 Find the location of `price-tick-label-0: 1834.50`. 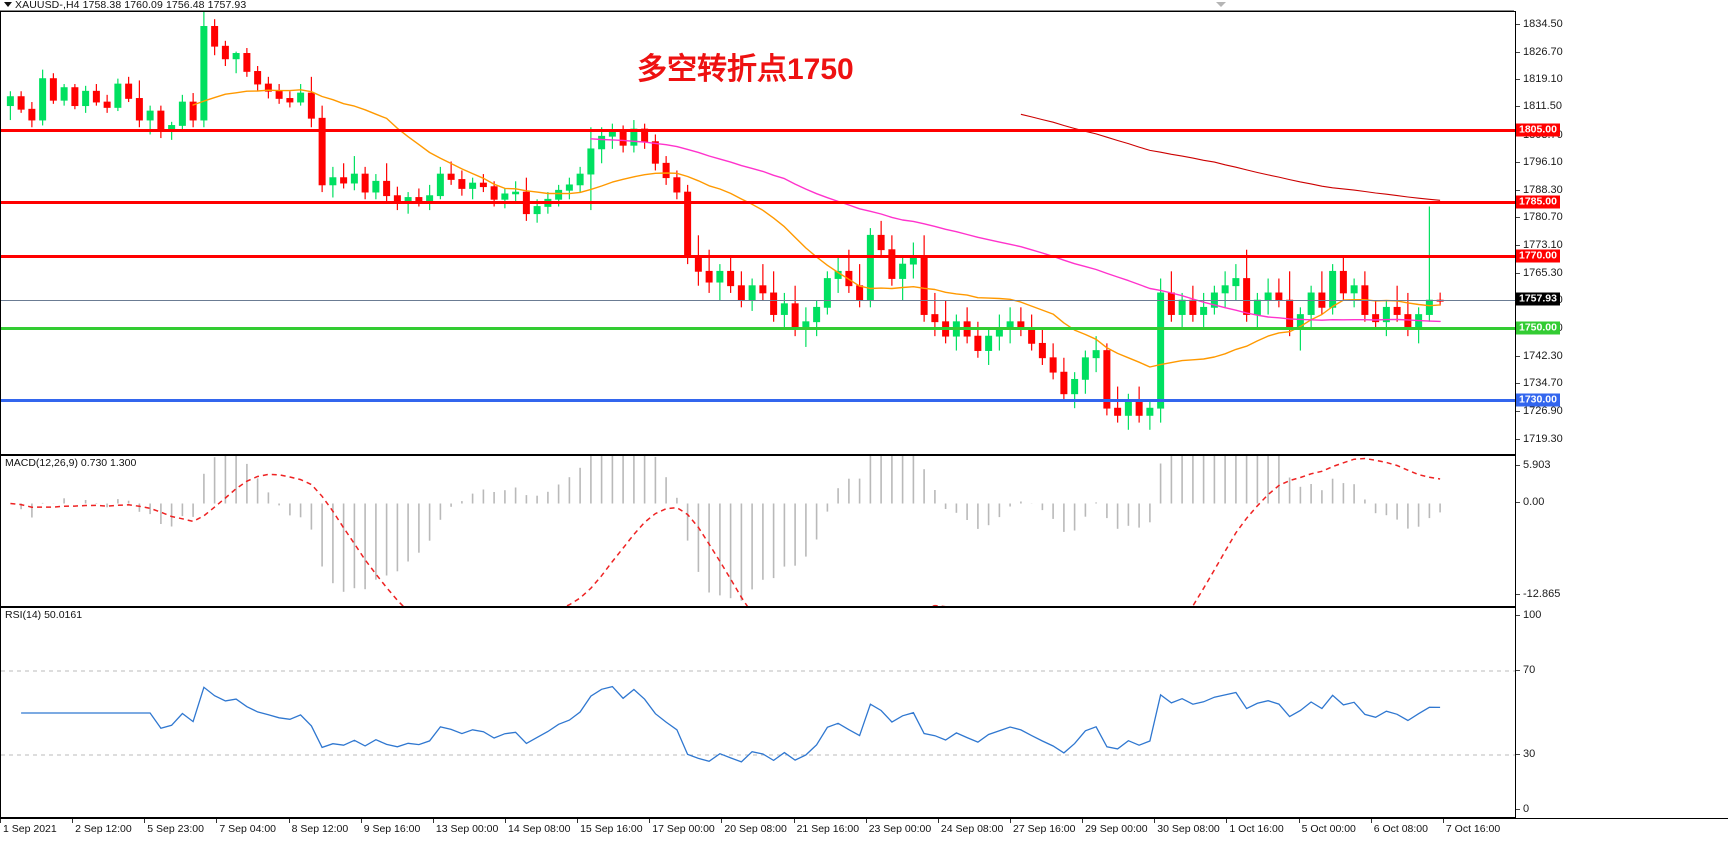

price-tick-label-0: 1834.50 is located at coordinates (1543, 23).